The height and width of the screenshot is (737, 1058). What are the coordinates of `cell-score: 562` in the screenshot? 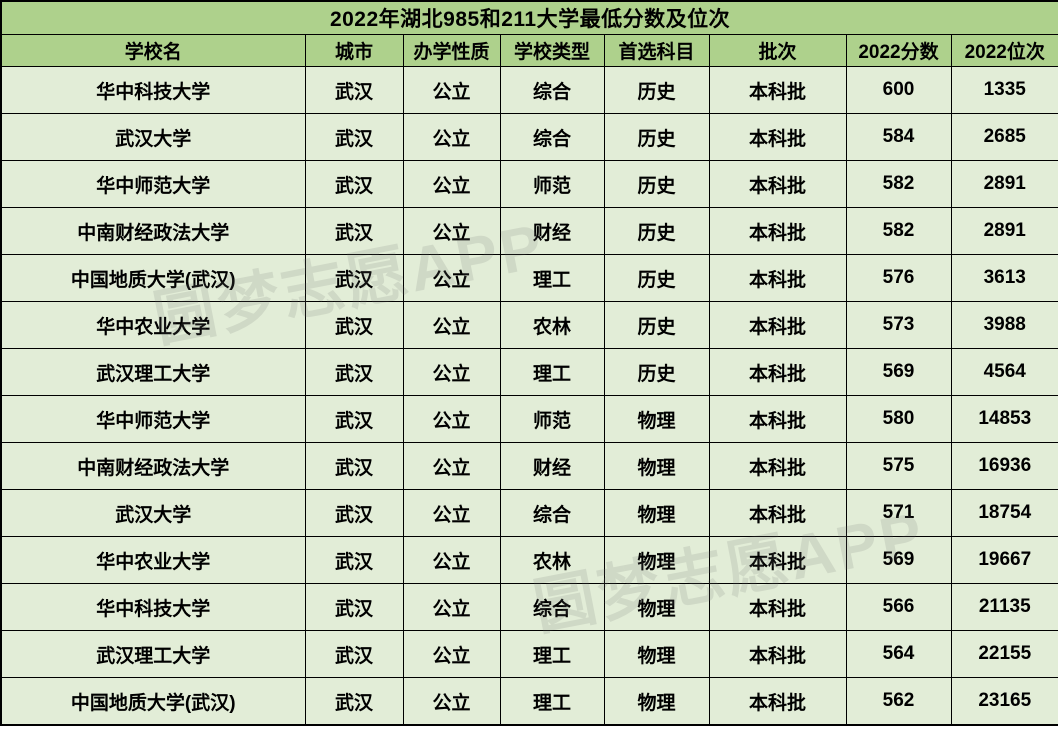 It's located at (898, 701).